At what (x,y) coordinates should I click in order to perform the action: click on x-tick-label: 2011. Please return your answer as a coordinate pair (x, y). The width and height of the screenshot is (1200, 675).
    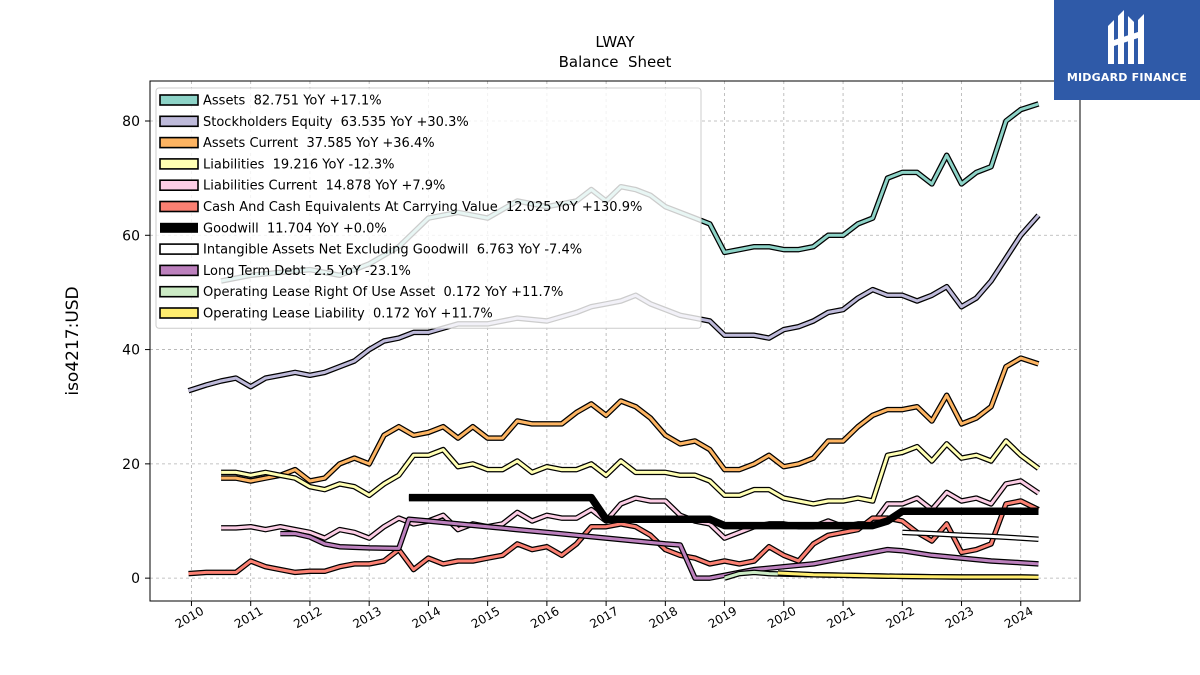
    Looking at the image, I should click on (248, 617).